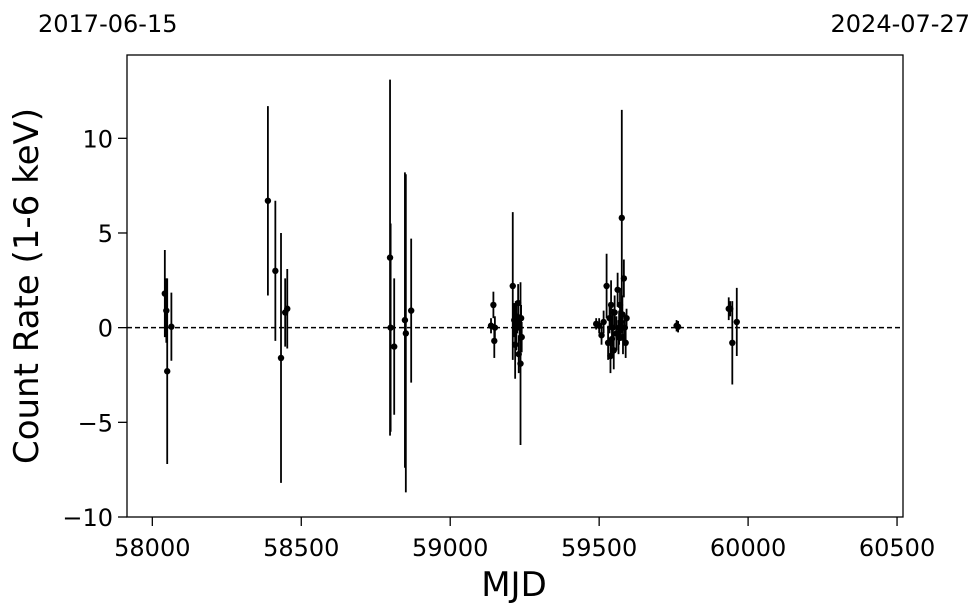 This screenshot has width=980, height=613. Describe the element at coordinates (152, 548) in the screenshot. I see `x-tick-label: 58000` at that location.